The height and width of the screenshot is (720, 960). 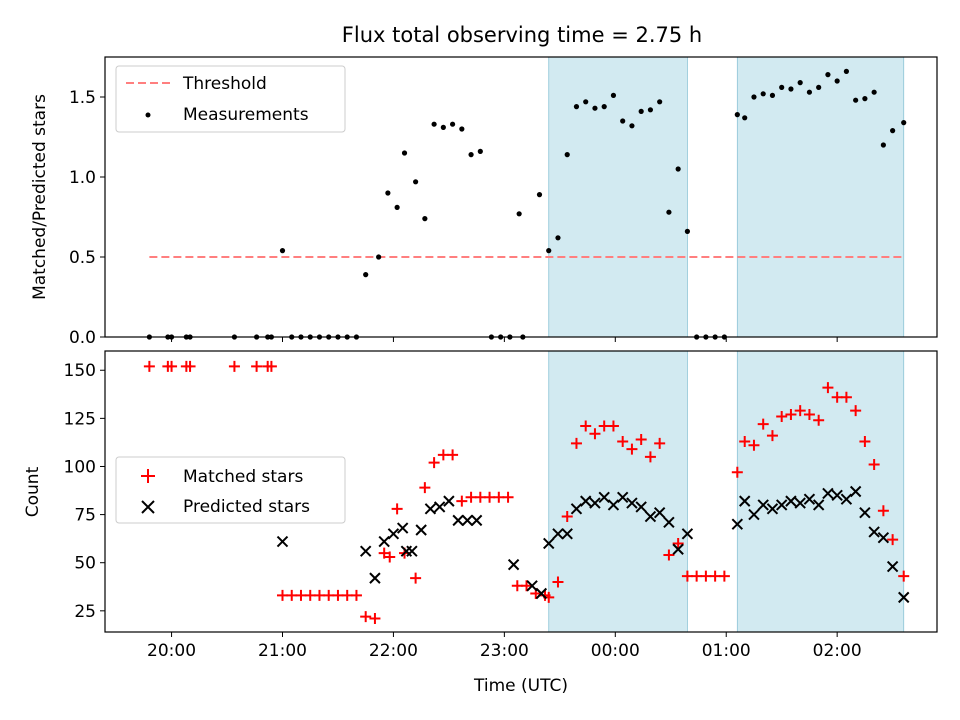 What do you see at coordinates (520, 686) in the screenshot?
I see `x-axis-label: Time (UTC)` at bounding box center [520, 686].